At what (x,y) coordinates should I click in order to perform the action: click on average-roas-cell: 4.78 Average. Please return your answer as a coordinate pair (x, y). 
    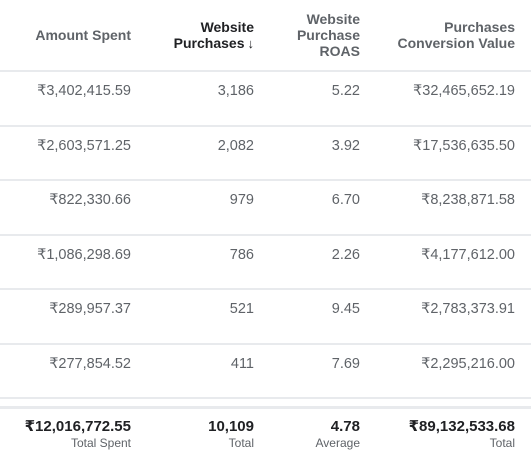
    Looking at the image, I should click on (318, 435).